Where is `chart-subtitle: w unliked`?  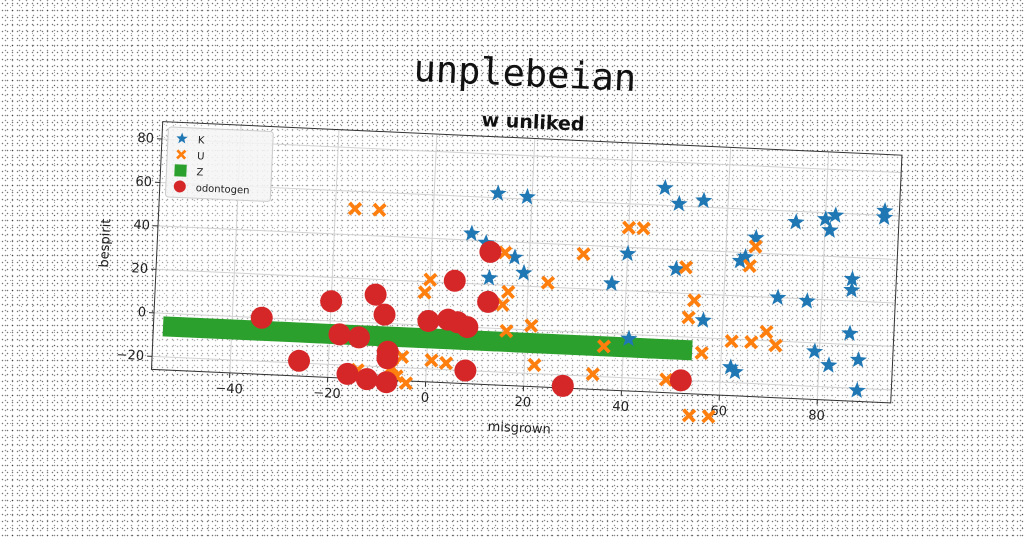
chart-subtitle: w unliked is located at coordinates (533, 122).